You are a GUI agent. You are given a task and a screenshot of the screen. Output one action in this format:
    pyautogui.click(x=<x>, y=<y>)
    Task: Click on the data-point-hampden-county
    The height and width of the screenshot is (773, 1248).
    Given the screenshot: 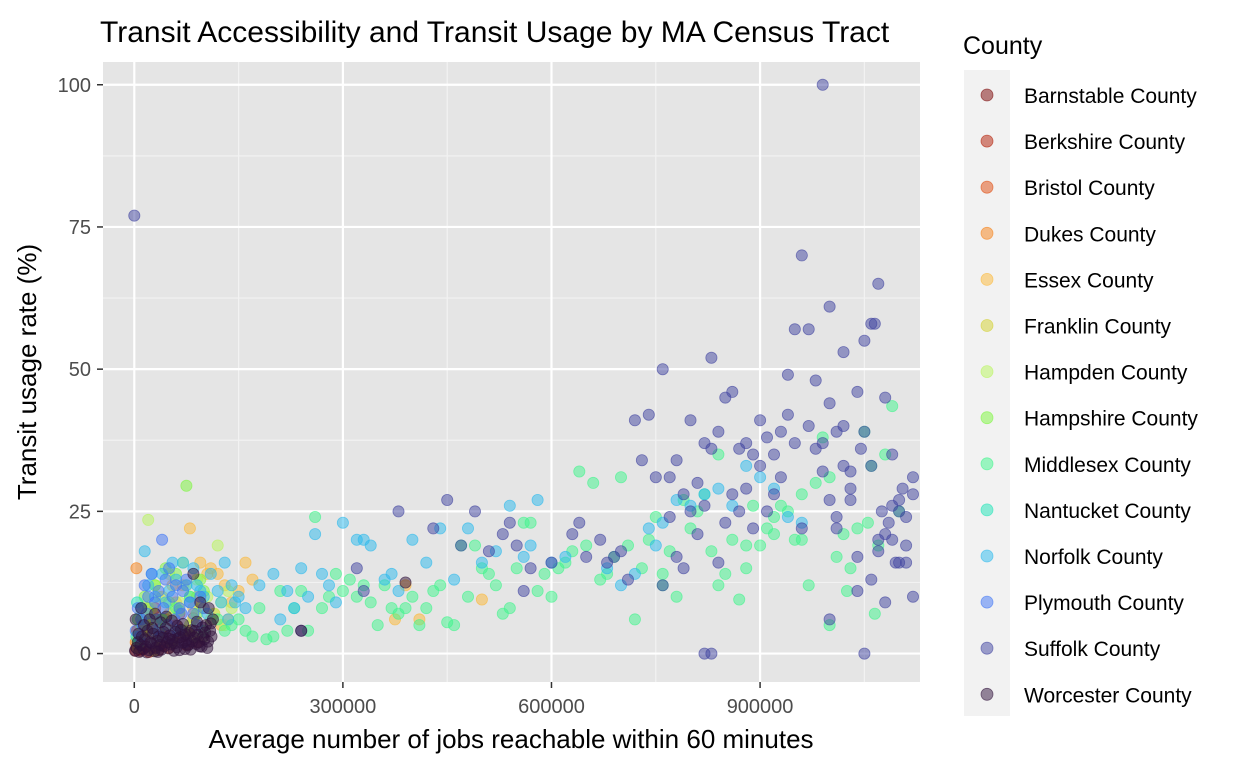 What is the action you would take?
    pyautogui.click(x=217, y=545)
    